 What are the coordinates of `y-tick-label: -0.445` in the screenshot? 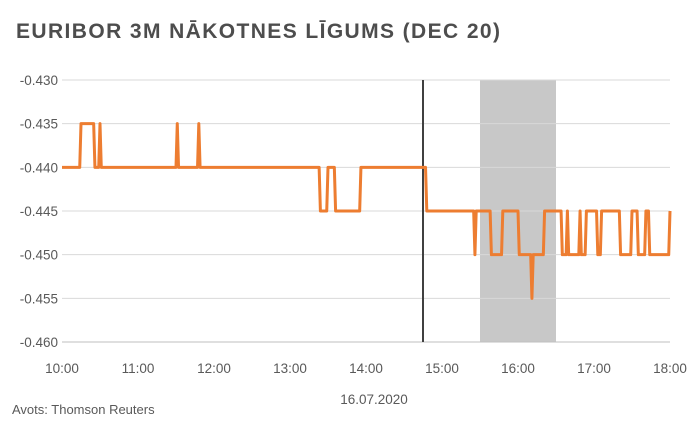 It's located at (39, 211).